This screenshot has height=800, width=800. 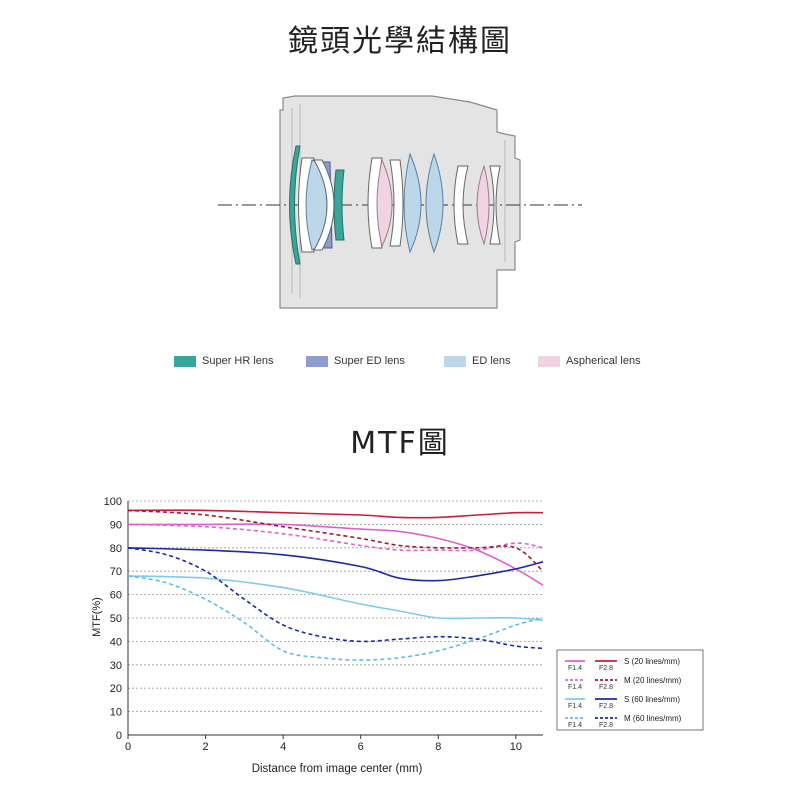 I want to click on super-hr-swatch, so click(x=185, y=361).